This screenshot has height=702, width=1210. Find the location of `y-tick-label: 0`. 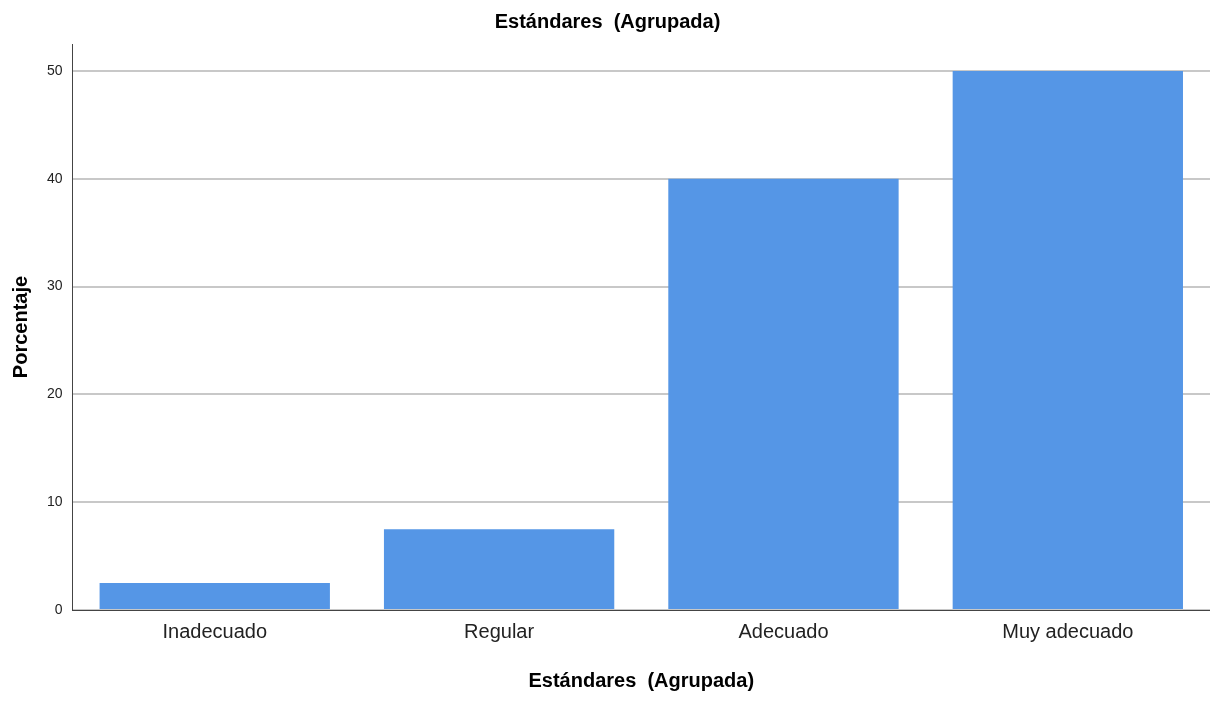

y-tick-label: 0 is located at coordinates (58, 608).